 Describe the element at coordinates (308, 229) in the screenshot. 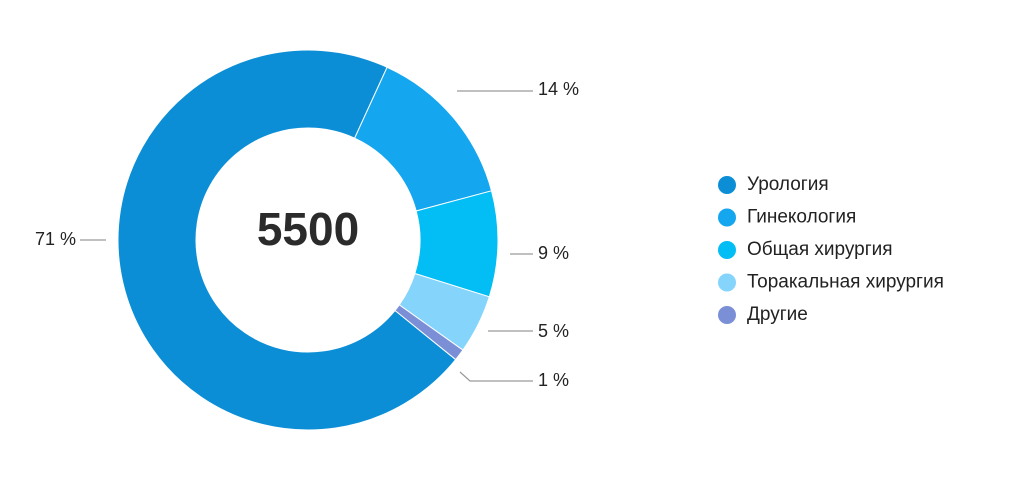

I see `center-total: 5500` at that location.